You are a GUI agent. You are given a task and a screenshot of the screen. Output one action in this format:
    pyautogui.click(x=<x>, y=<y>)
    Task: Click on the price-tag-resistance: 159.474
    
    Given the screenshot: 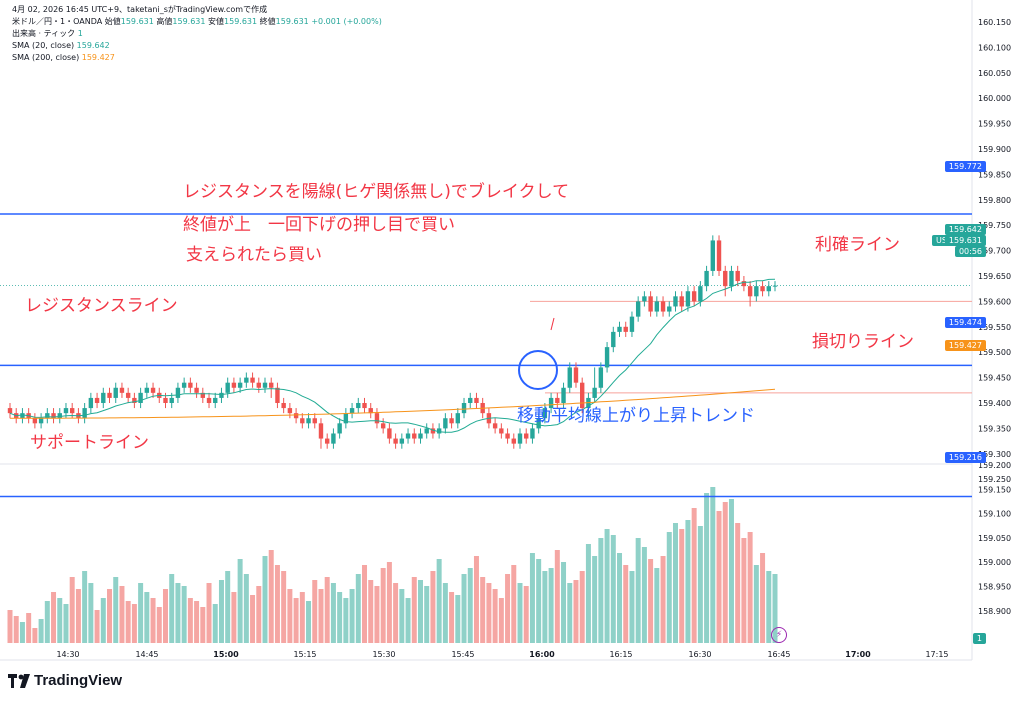 What is the action you would take?
    pyautogui.click(x=965, y=322)
    